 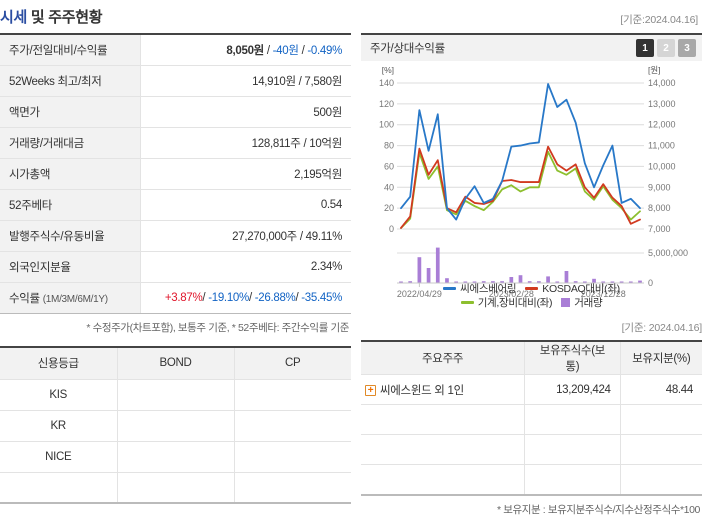 I want to click on svg-text: 80, so click(x=389, y=146).